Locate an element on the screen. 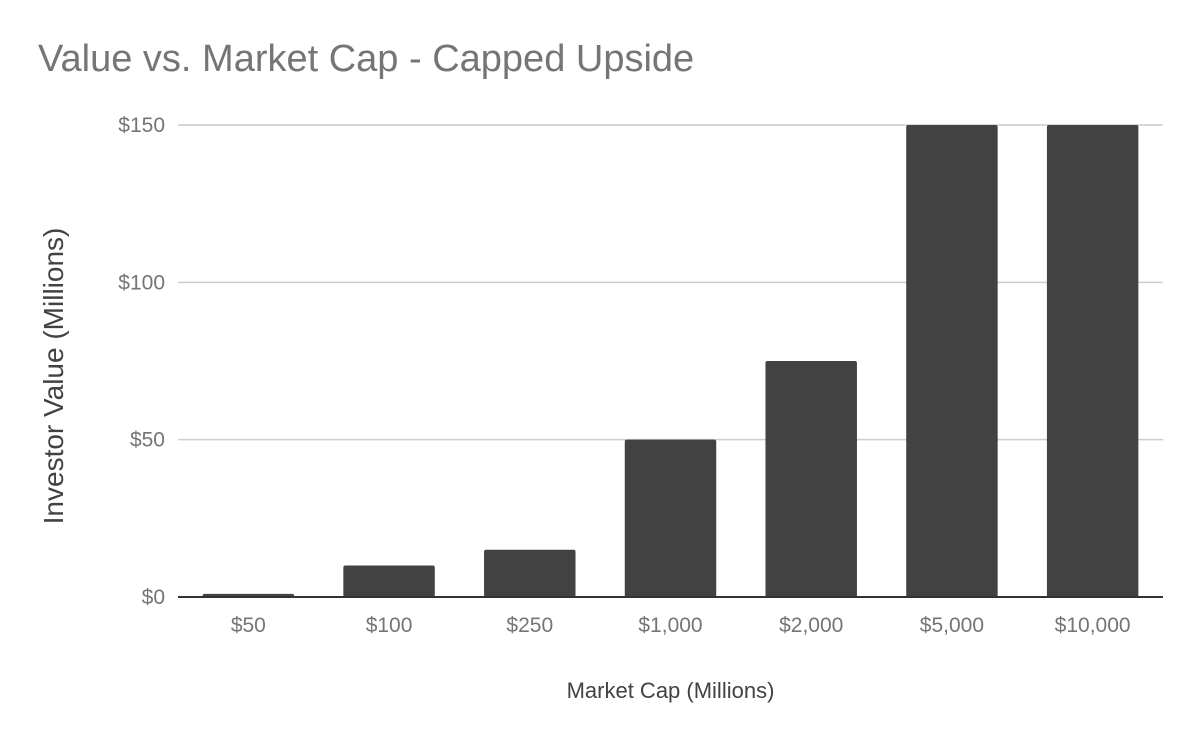 Image resolution: width=1200 pixels, height=742 pixels. x-axis-title: Market Cap (Millions) is located at coordinates (671, 690).